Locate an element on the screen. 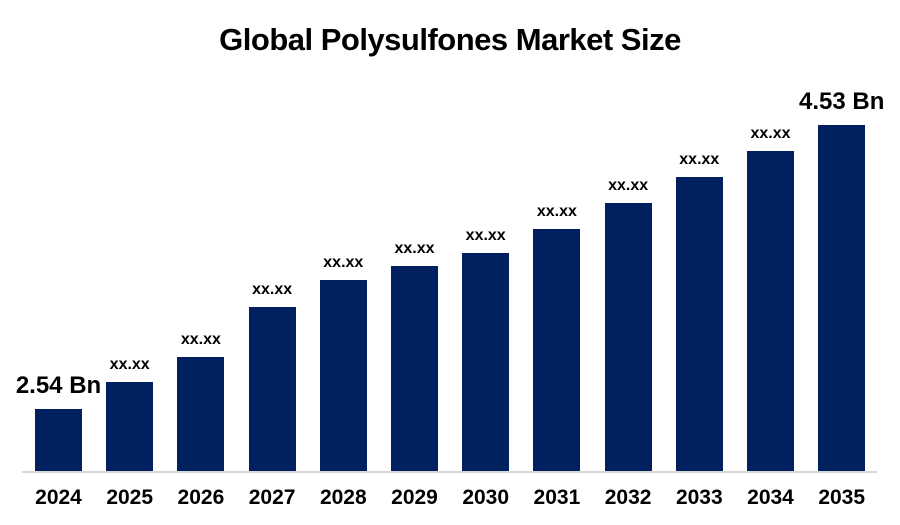 The width and height of the screenshot is (900, 525). bar-value-label-2028: xx.xx is located at coordinates (343, 262).